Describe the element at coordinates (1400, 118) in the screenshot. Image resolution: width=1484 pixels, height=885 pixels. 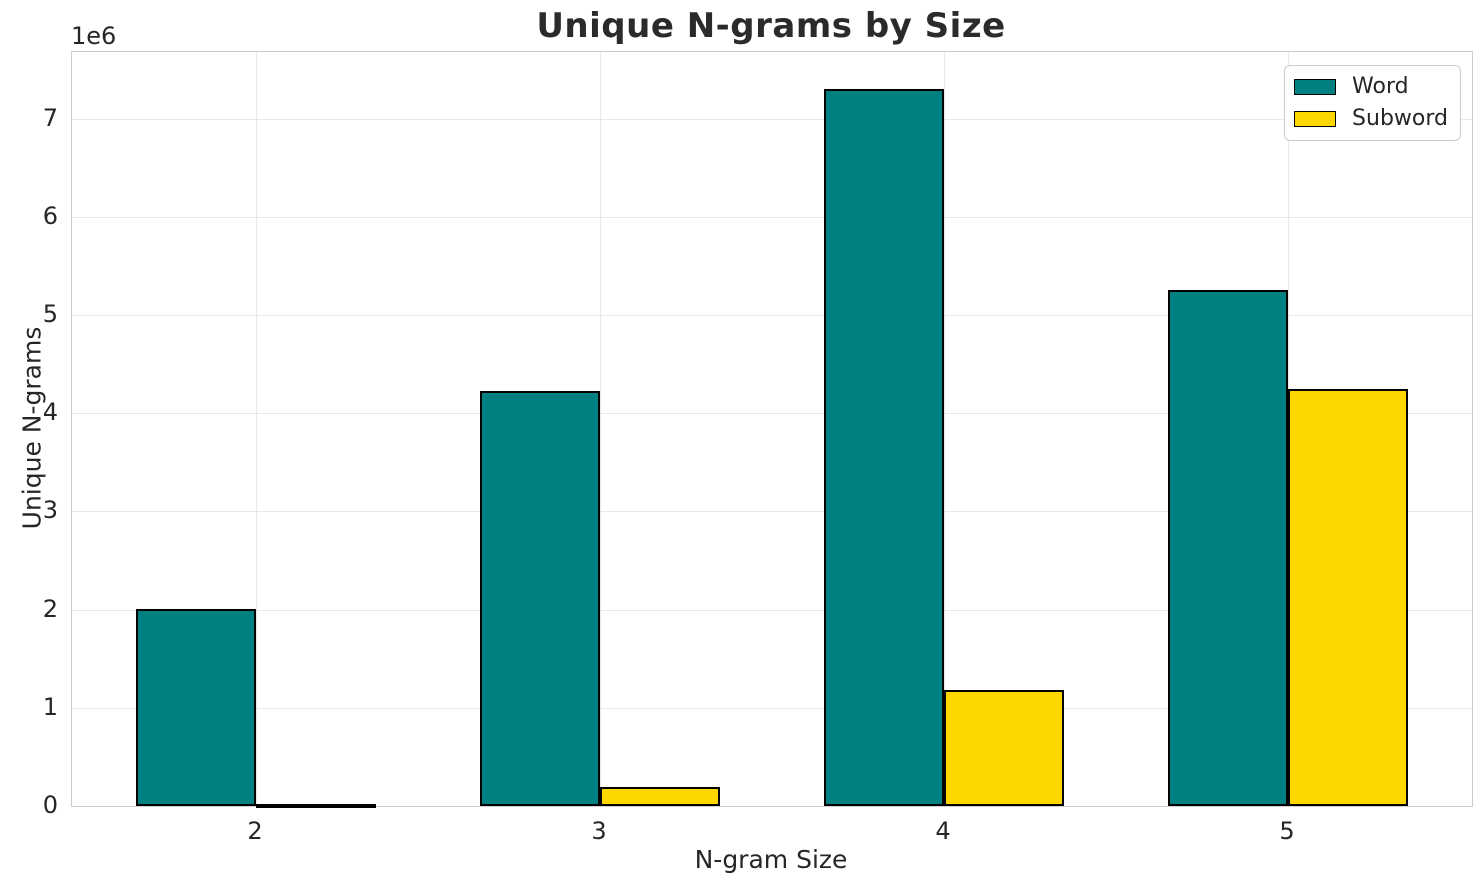
I see `legend-label: Subword` at that location.